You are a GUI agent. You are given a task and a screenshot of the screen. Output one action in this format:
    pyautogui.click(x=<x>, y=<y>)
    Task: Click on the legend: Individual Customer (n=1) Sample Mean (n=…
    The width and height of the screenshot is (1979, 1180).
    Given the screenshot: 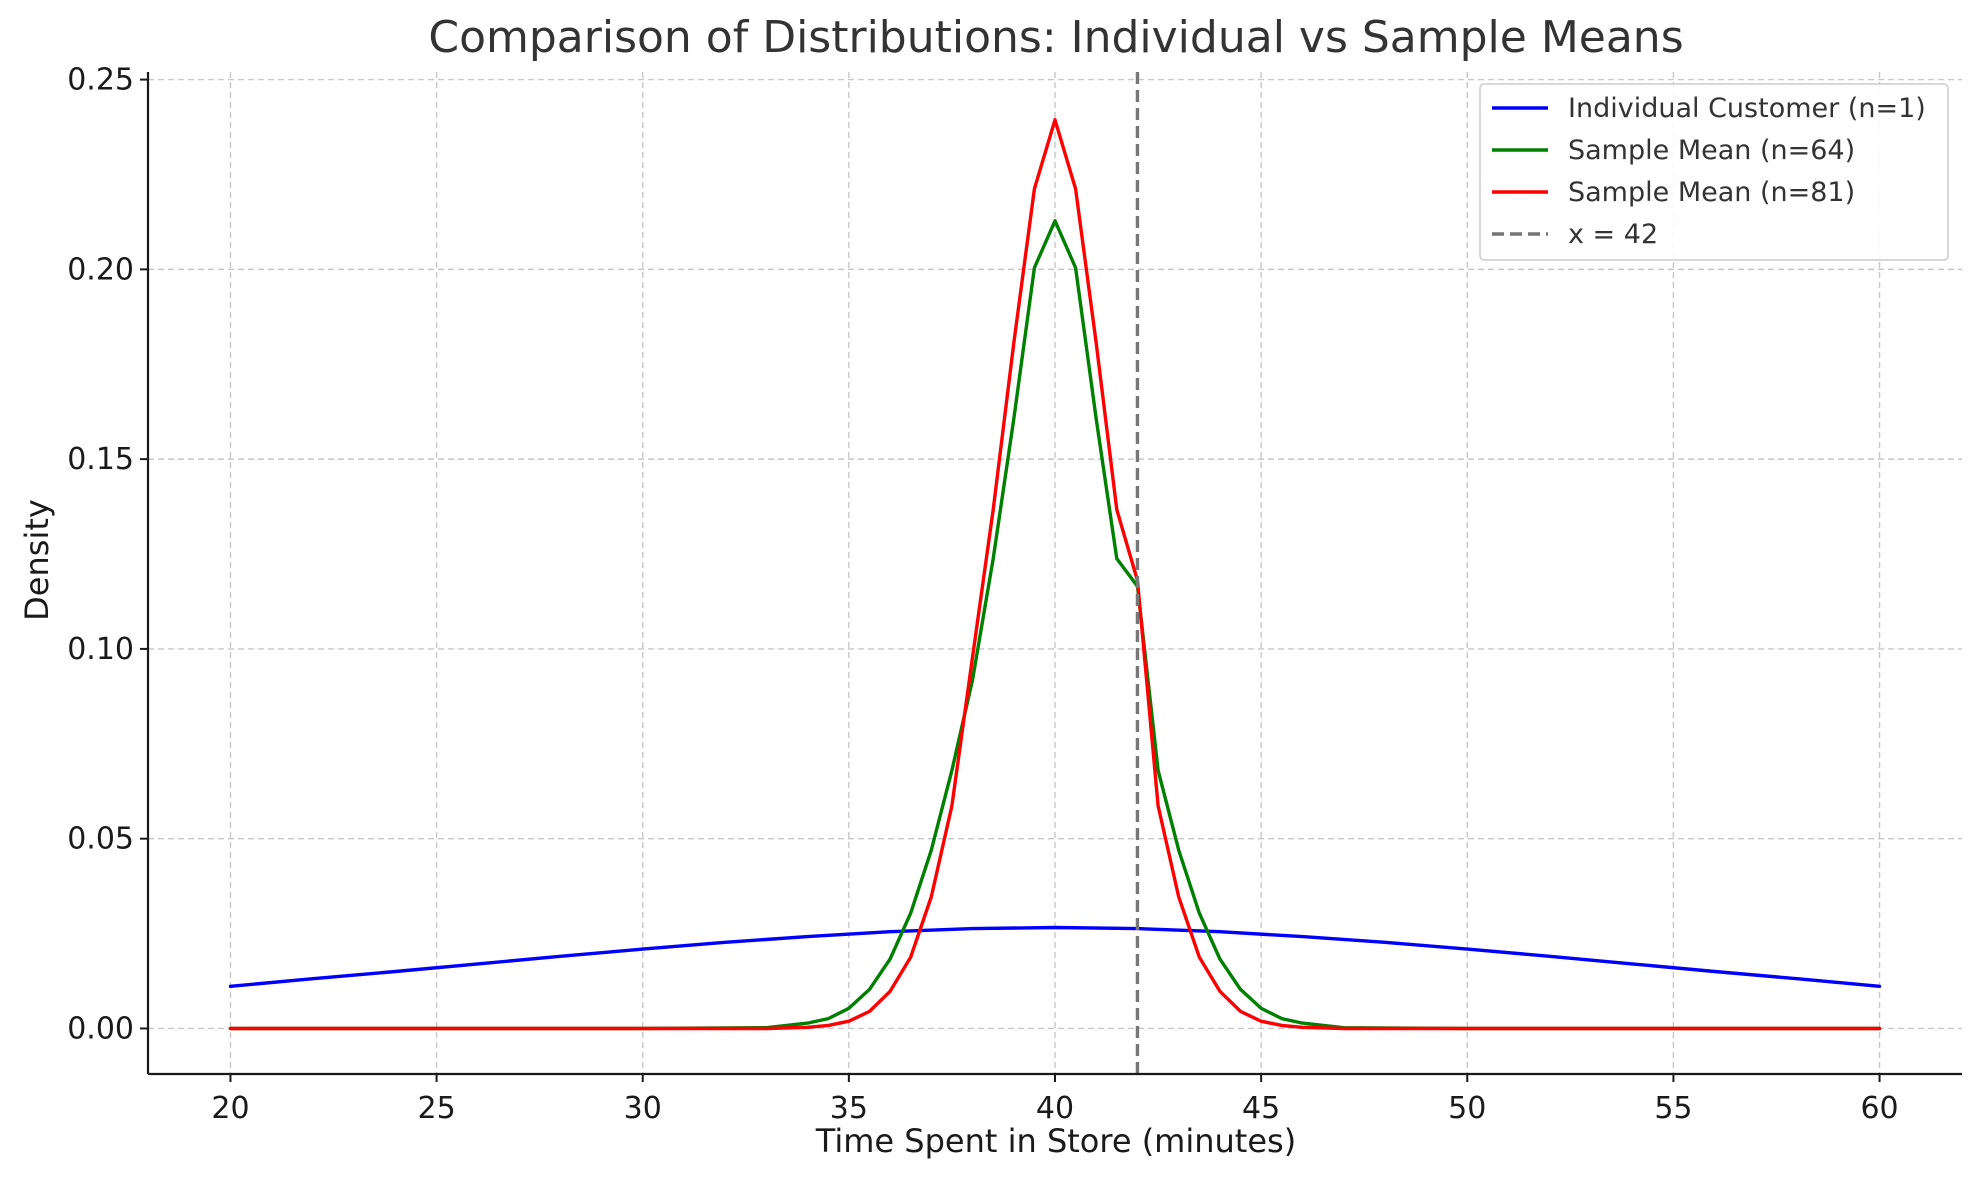 What is the action you would take?
    pyautogui.click(x=1714, y=172)
    